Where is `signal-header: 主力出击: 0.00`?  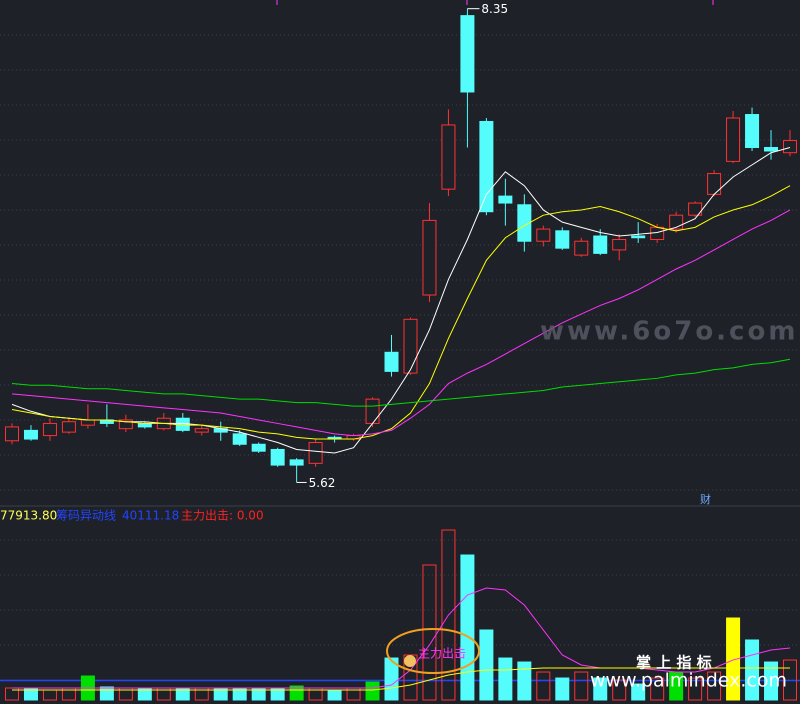 signal-header: 主力出击: 0.00 is located at coordinates (222, 516).